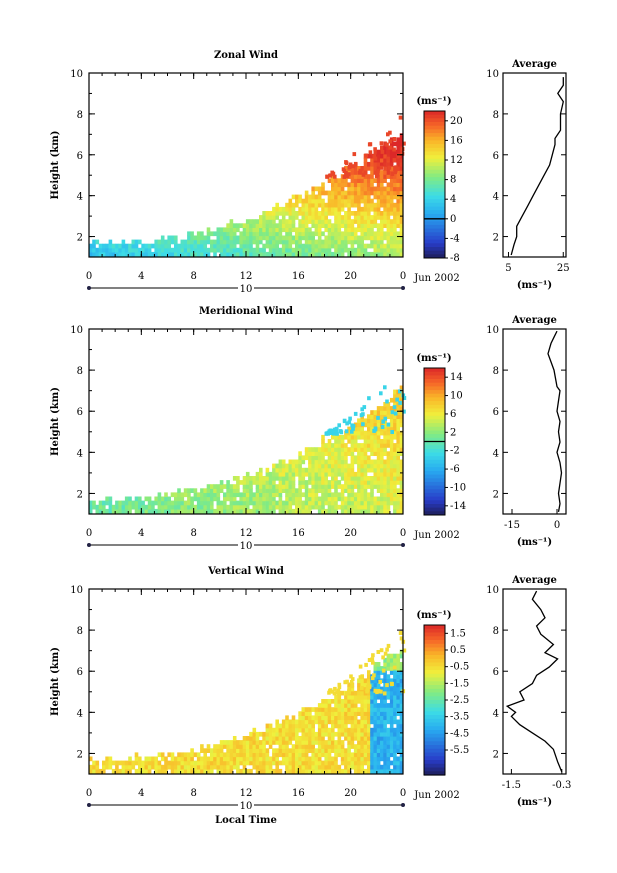  What do you see at coordinates (459, 667) in the screenshot?
I see `colorbar-tick-label: -0.5` at bounding box center [459, 667].